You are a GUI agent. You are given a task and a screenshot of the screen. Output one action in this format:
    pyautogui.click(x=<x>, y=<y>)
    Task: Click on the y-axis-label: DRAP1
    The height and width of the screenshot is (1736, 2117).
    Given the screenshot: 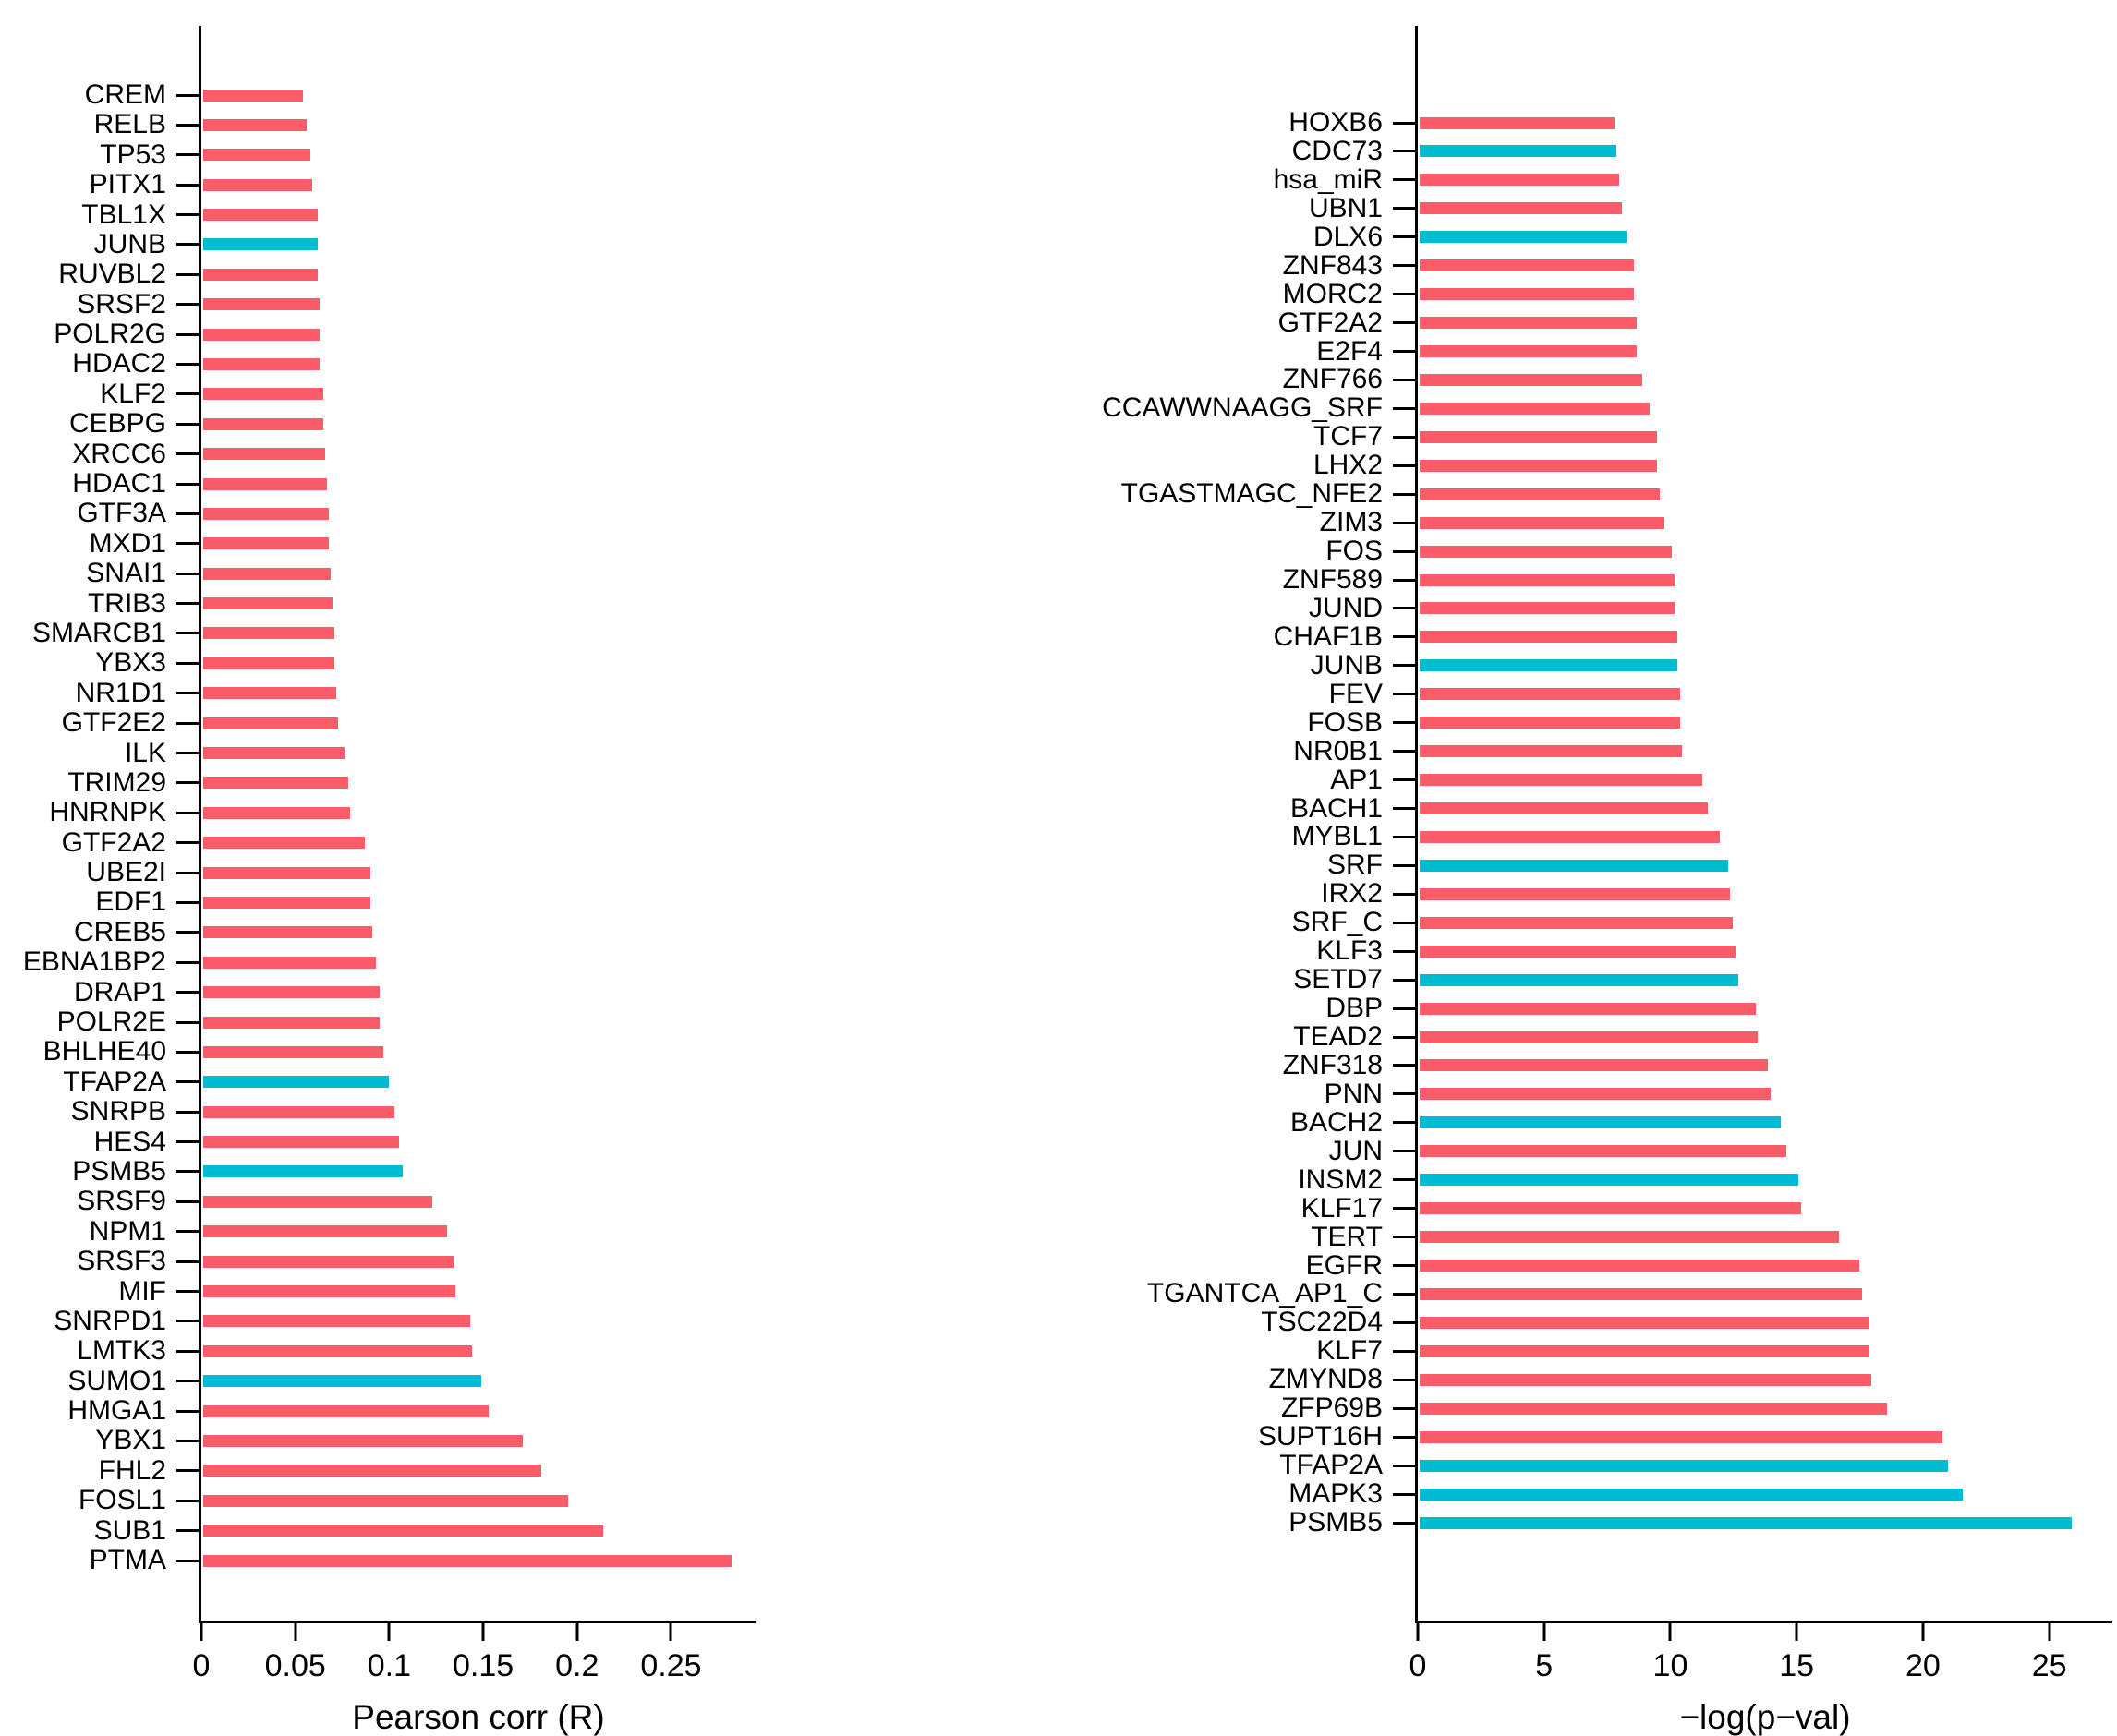 What is the action you would take?
    pyautogui.click(x=119, y=992)
    